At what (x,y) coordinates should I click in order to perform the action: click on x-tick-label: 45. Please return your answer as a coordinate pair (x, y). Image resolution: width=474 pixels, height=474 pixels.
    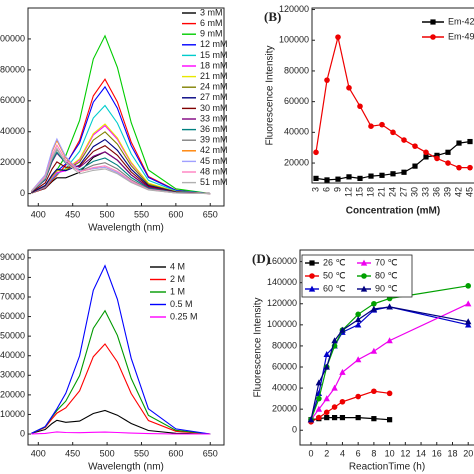
    Looking at the image, I should click on (469, 192).